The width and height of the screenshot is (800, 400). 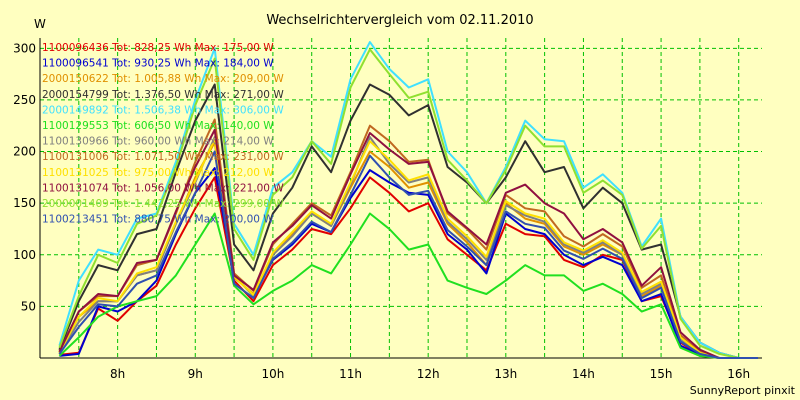 What do you see at coordinates (399, 20) in the screenshot?
I see `chart-title: Wechselrichtervergleich vom 02.11.2010` at bounding box center [399, 20].